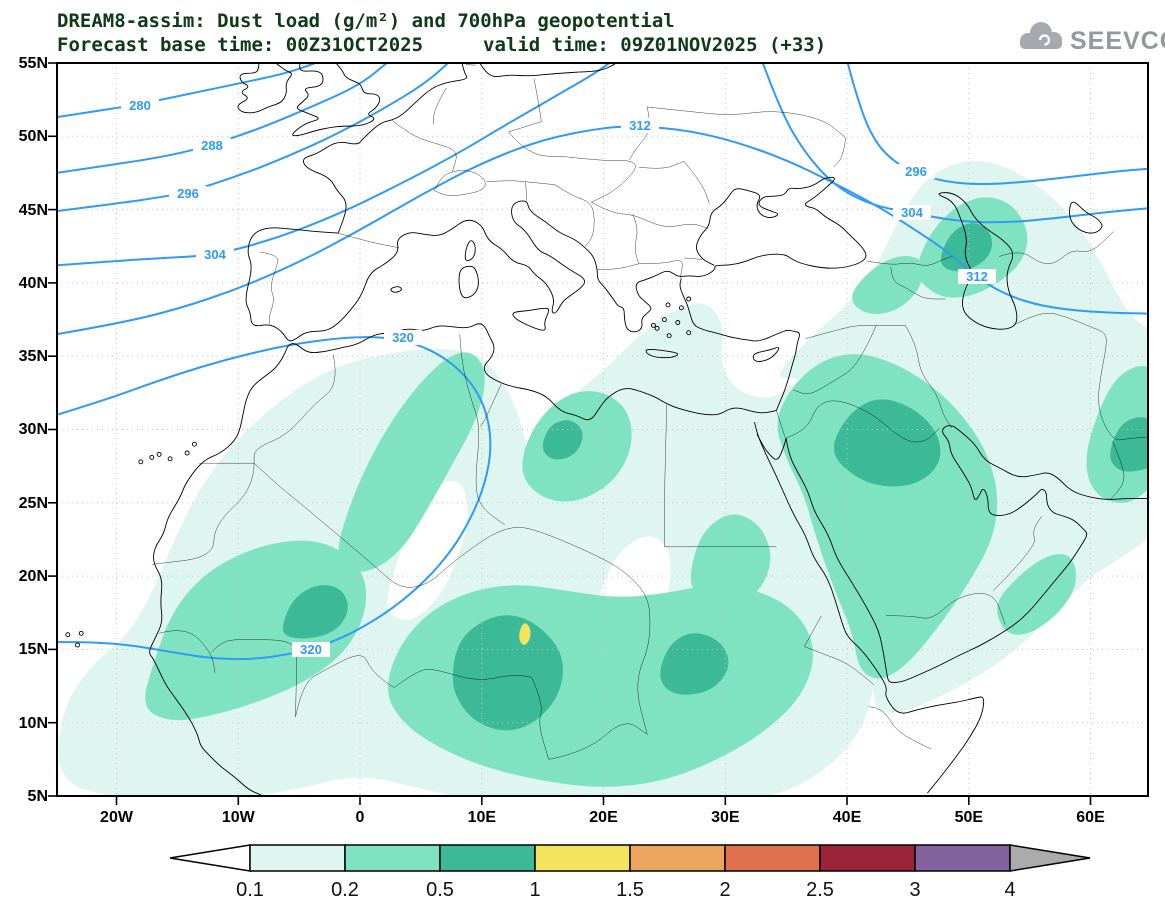 This screenshot has width=1165, height=907. What do you see at coordinates (427, 550) in the screenshot?
I see `dust-fill-gap` at bounding box center [427, 550].